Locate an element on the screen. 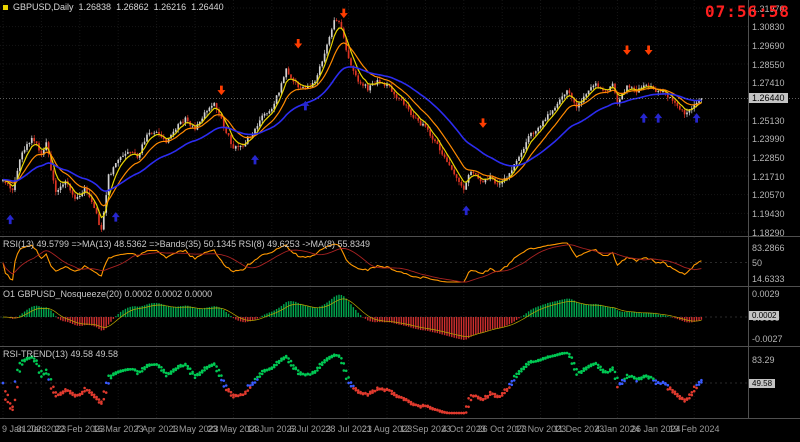 The width and height of the screenshot is (800, 442). date-label: 1 May 2023 is located at coordinates (195, 429).